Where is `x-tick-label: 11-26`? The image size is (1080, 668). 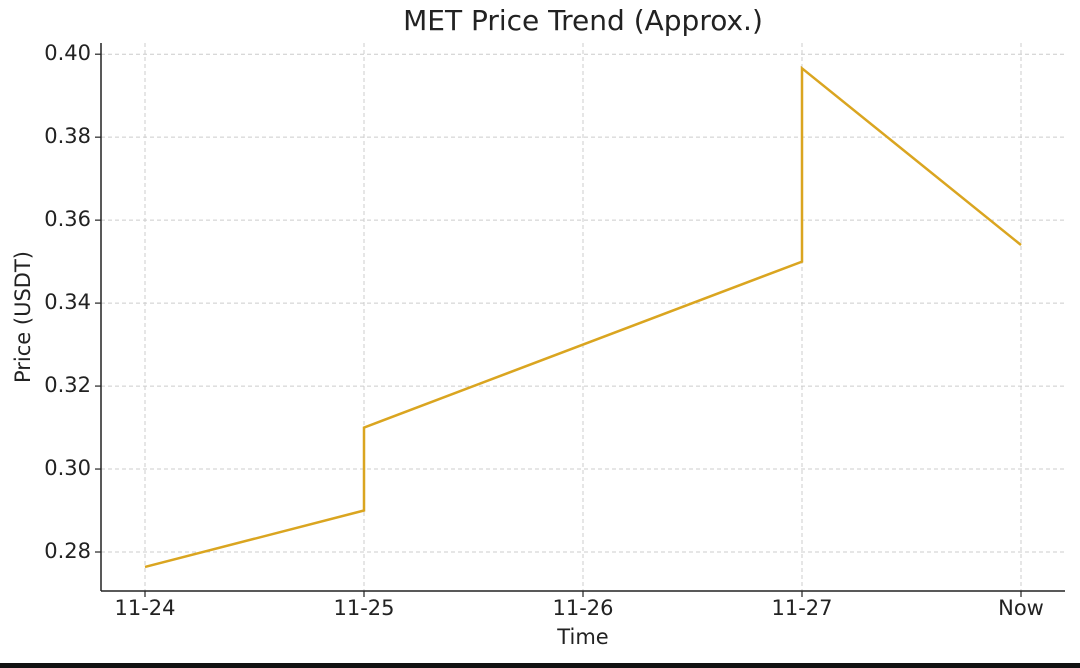
x-tick-label: 11-26 is located at coordinates (582, 608).